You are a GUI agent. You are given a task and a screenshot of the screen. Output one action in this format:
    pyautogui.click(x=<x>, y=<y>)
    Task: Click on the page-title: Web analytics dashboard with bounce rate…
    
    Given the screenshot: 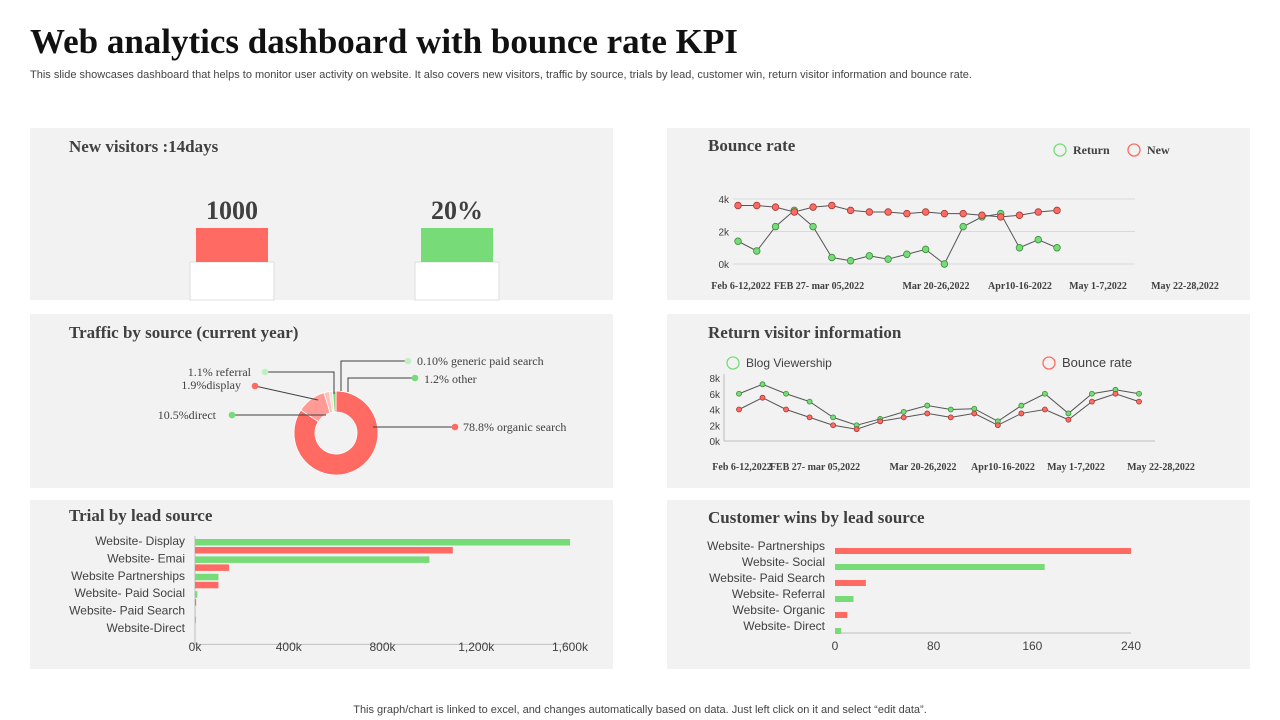 What is the action you would take?
    pyautogui.click(x=384, y=41)
    